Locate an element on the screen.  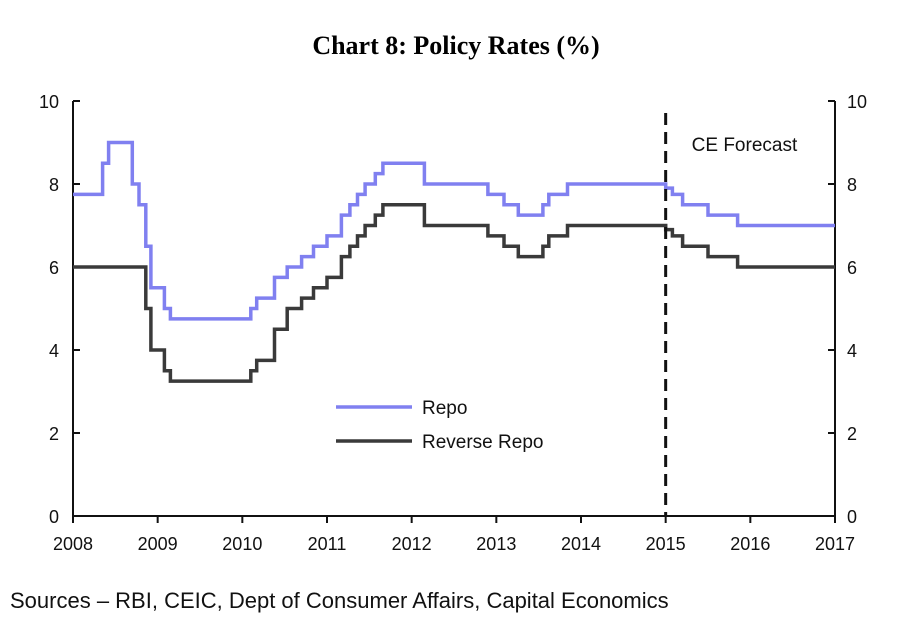
x-tick-label: 2012 is located at coordinates (412, 544).